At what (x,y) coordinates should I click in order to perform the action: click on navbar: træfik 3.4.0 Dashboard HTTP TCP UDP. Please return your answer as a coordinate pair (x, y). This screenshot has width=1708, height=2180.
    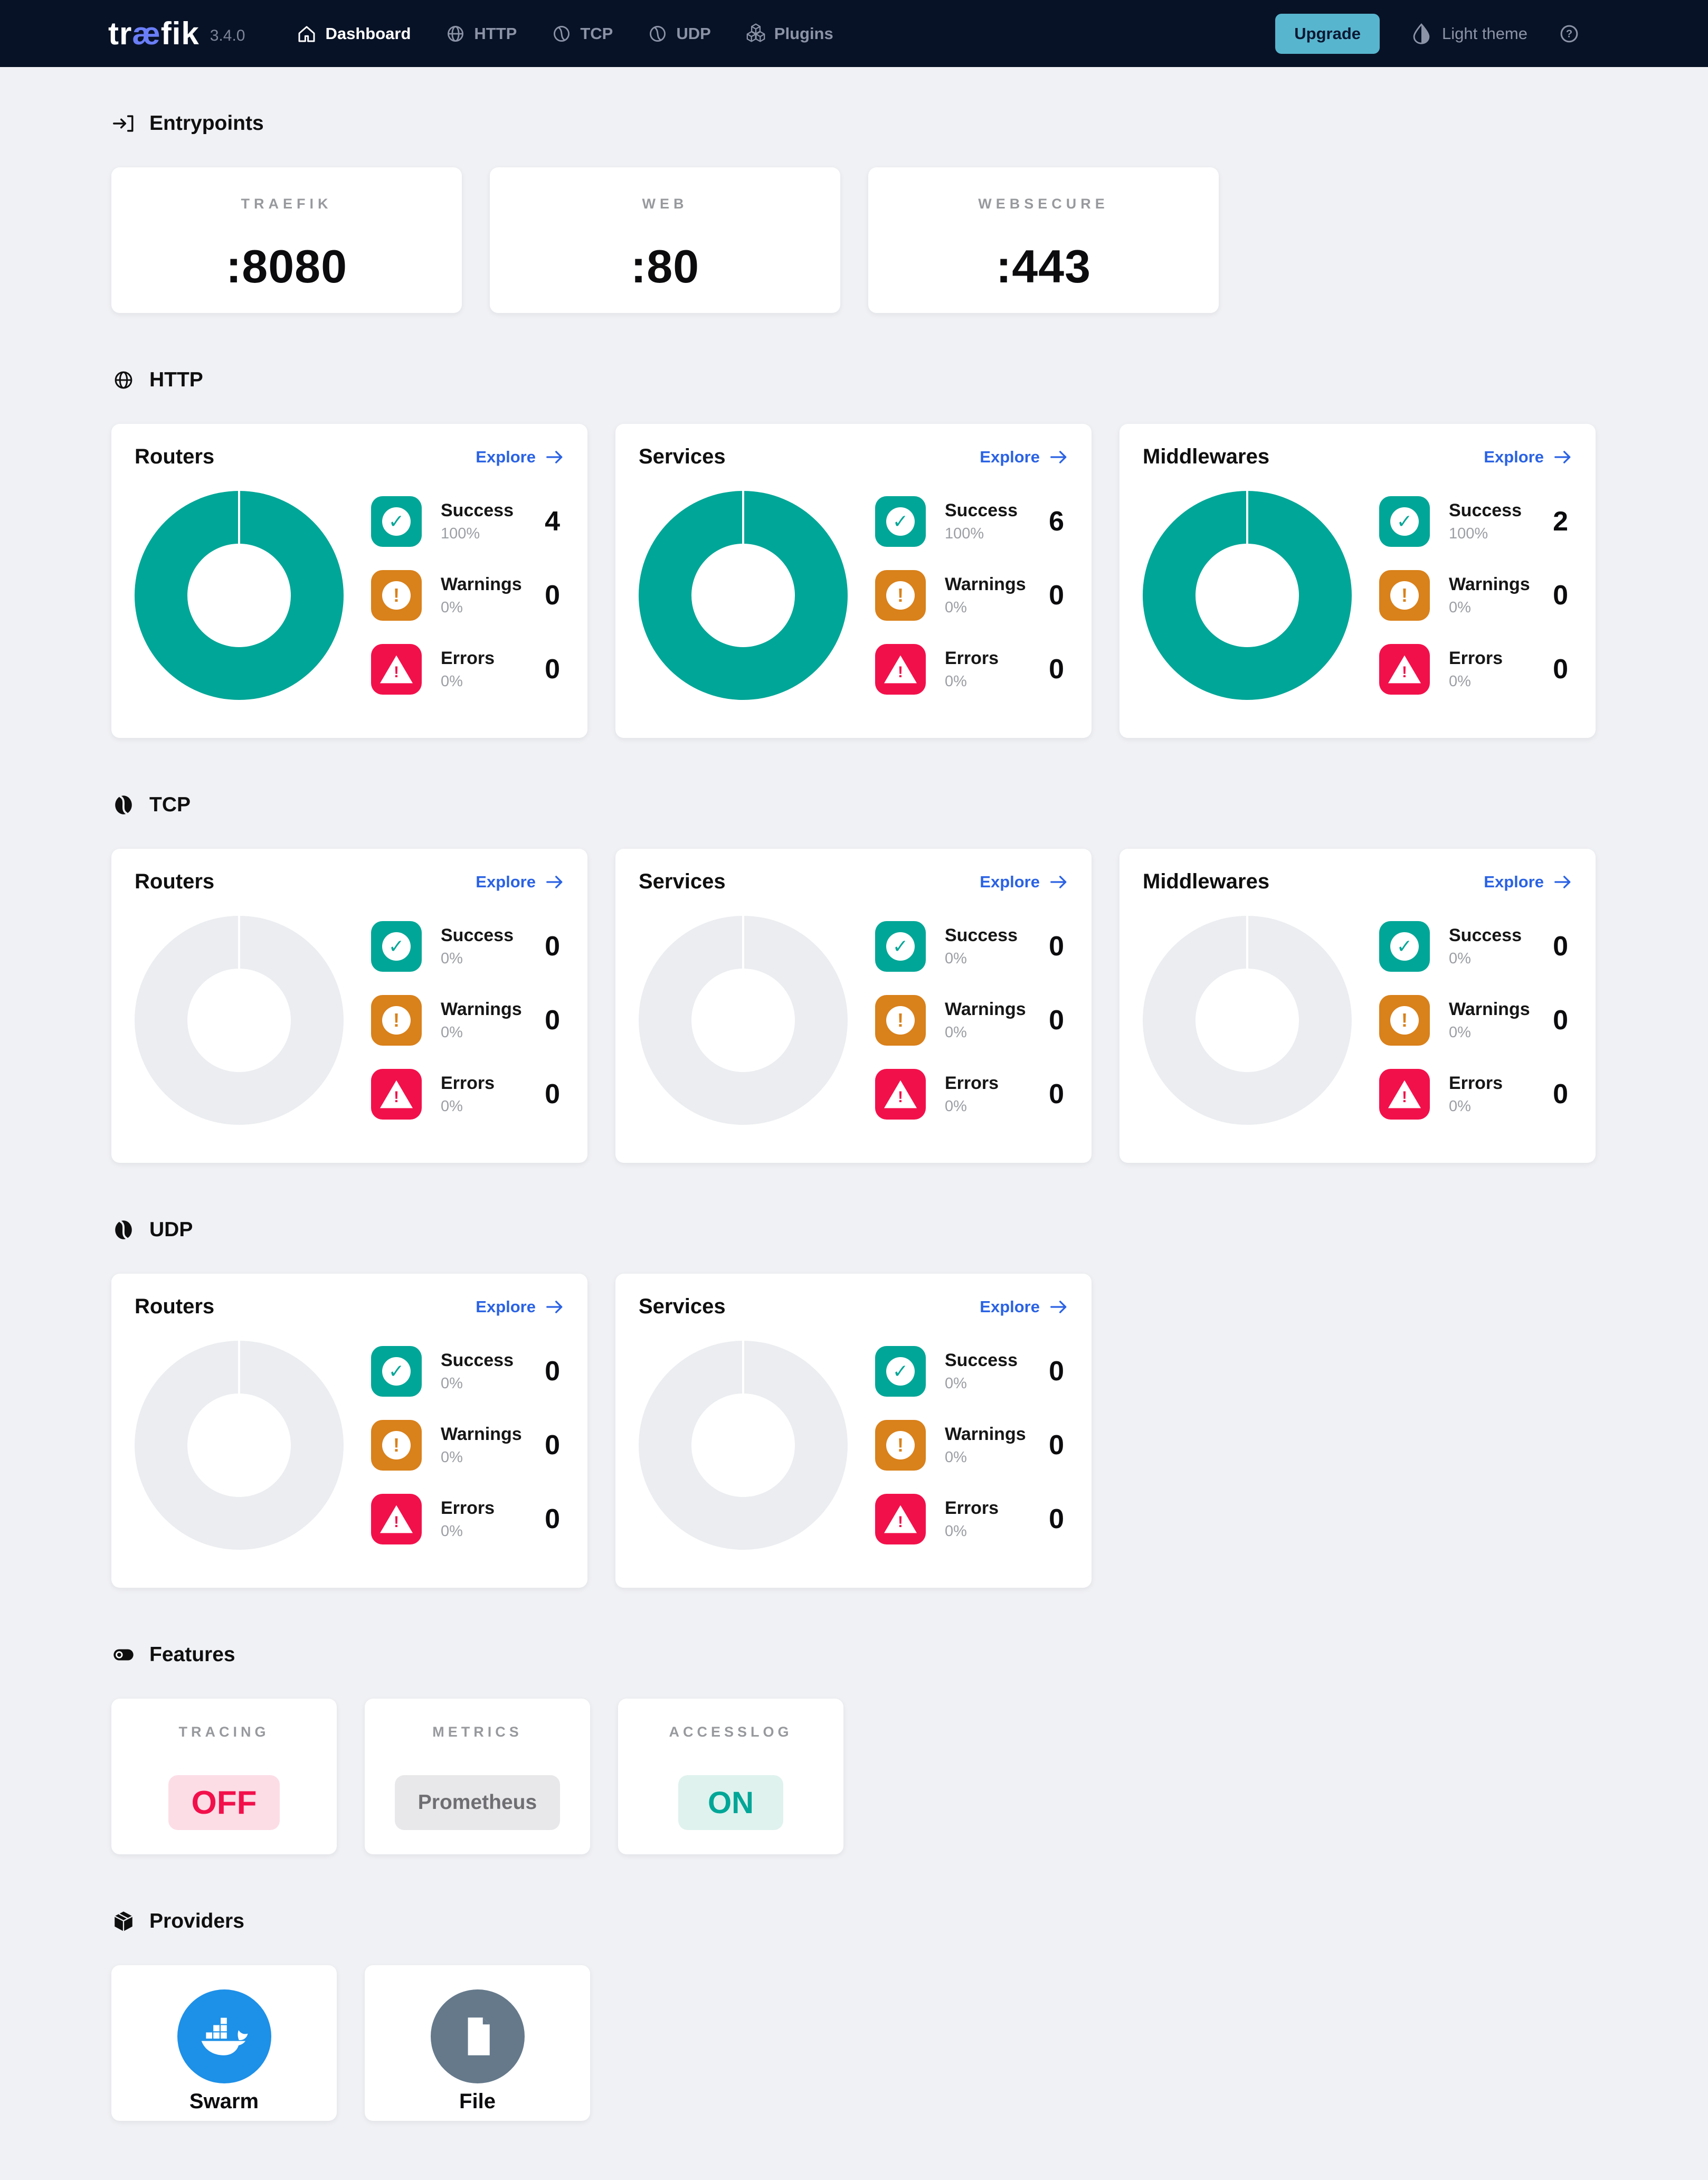
    Looking at the image, I should click on (854, 33).